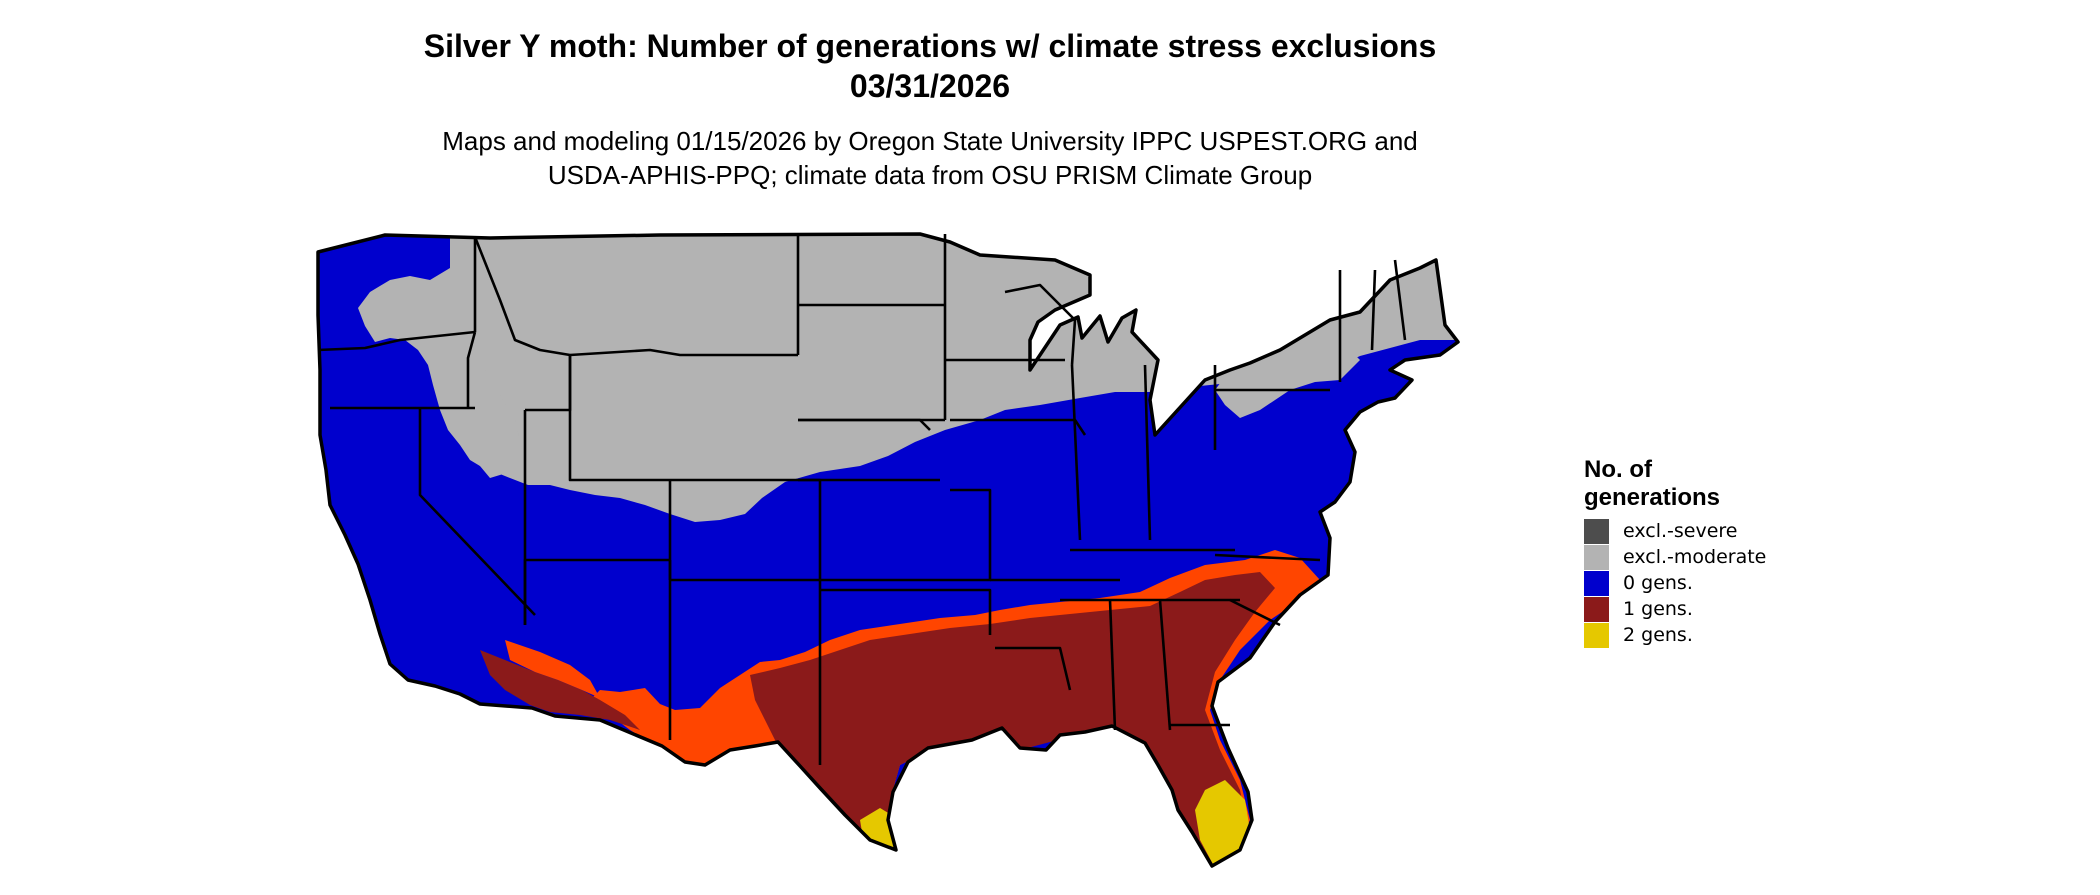 Image resolution: width=2100 pixels, height=895 pixels. Describe the element at coordinates (396, 341) in the screenshot. I see `border-wa-or` at that location.